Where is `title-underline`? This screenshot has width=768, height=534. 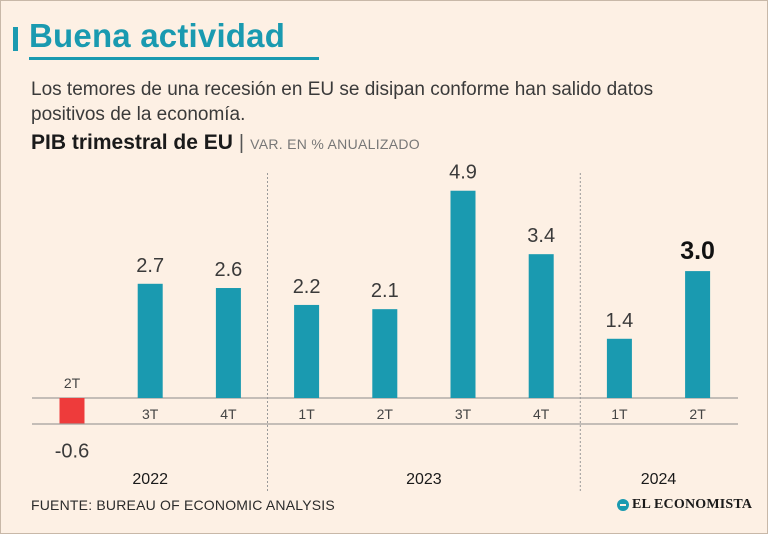
title-underline is located at coordinates (174, 58).